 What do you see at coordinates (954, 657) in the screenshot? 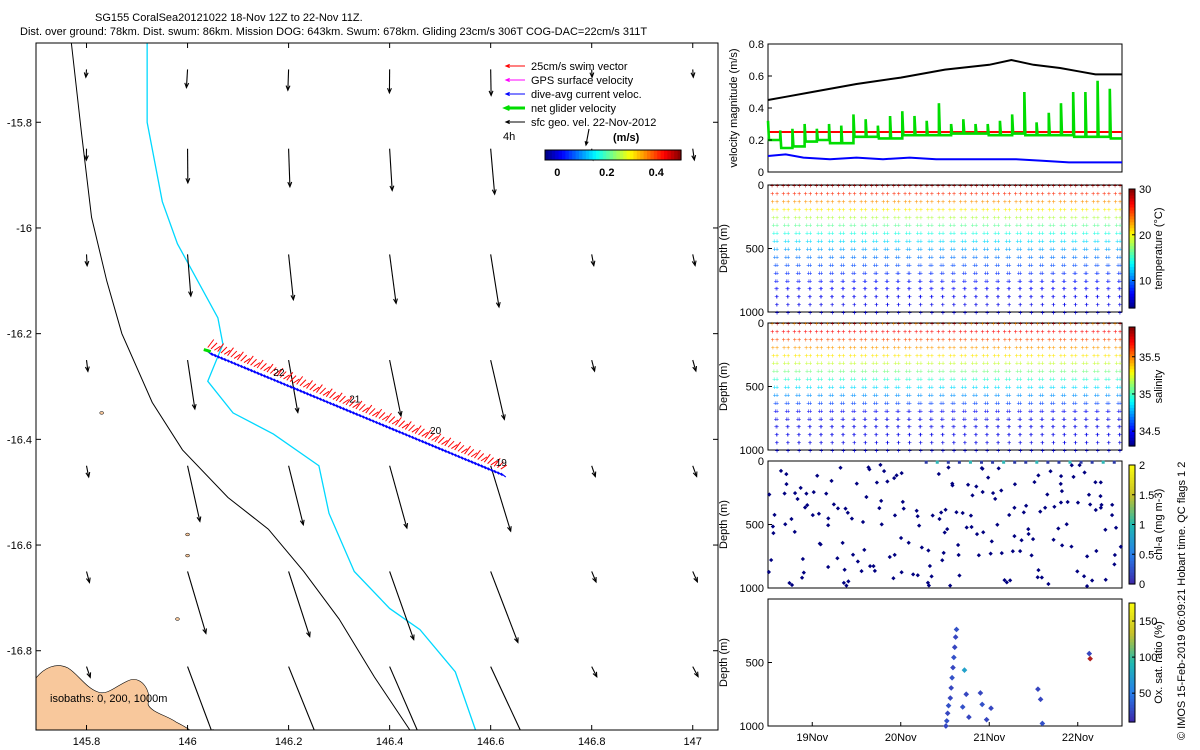
I see `oxygen-point` at bounding box center [954, 657].